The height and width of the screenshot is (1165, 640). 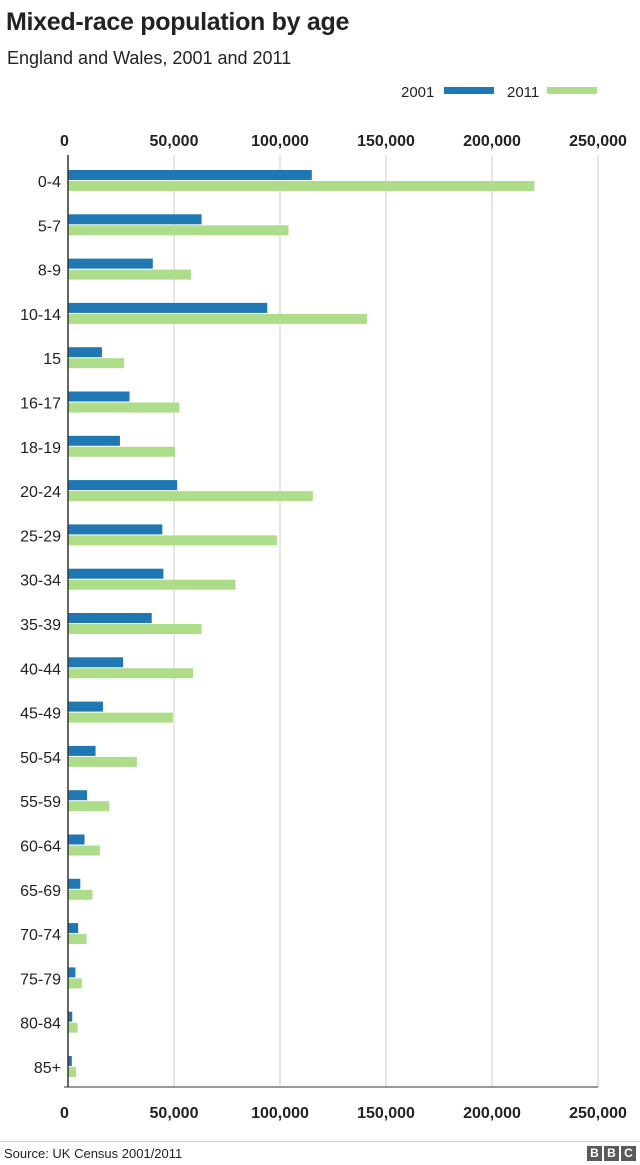 What do you see at coordinates (469, 90) in the screenshot?
I see `legend-swatch-2001` at bounding box center [469, 90].